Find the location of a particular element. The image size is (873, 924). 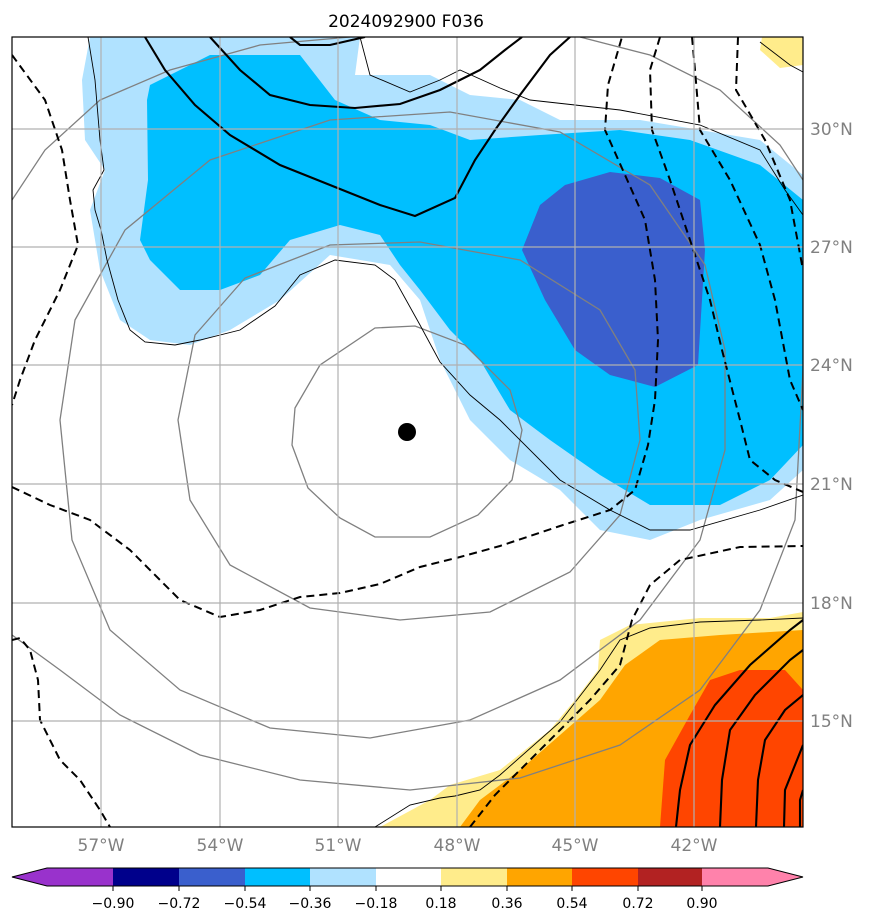

map-title: 2024092900 F036 is located at coordinates (406, 22).